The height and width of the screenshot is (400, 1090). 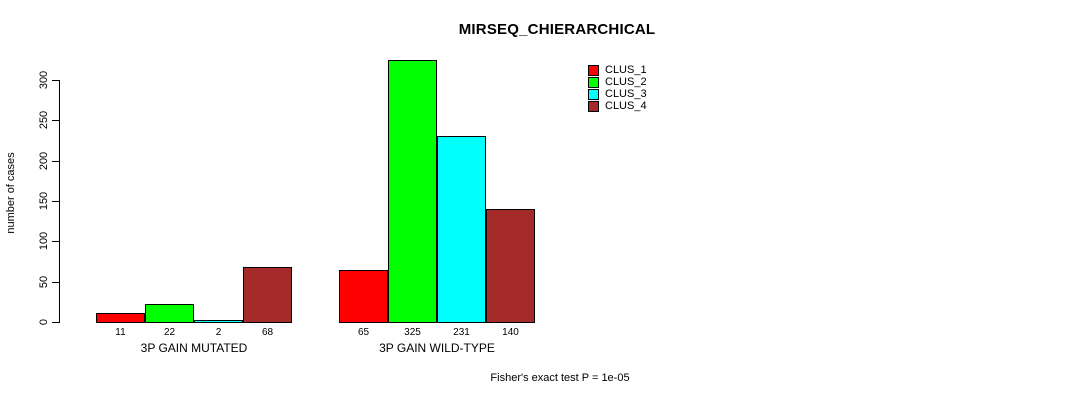 What do you see at coordinates (44, 282) in the screenshot?
I see `y-tick-label: 50` at bounding box center [44, 282].